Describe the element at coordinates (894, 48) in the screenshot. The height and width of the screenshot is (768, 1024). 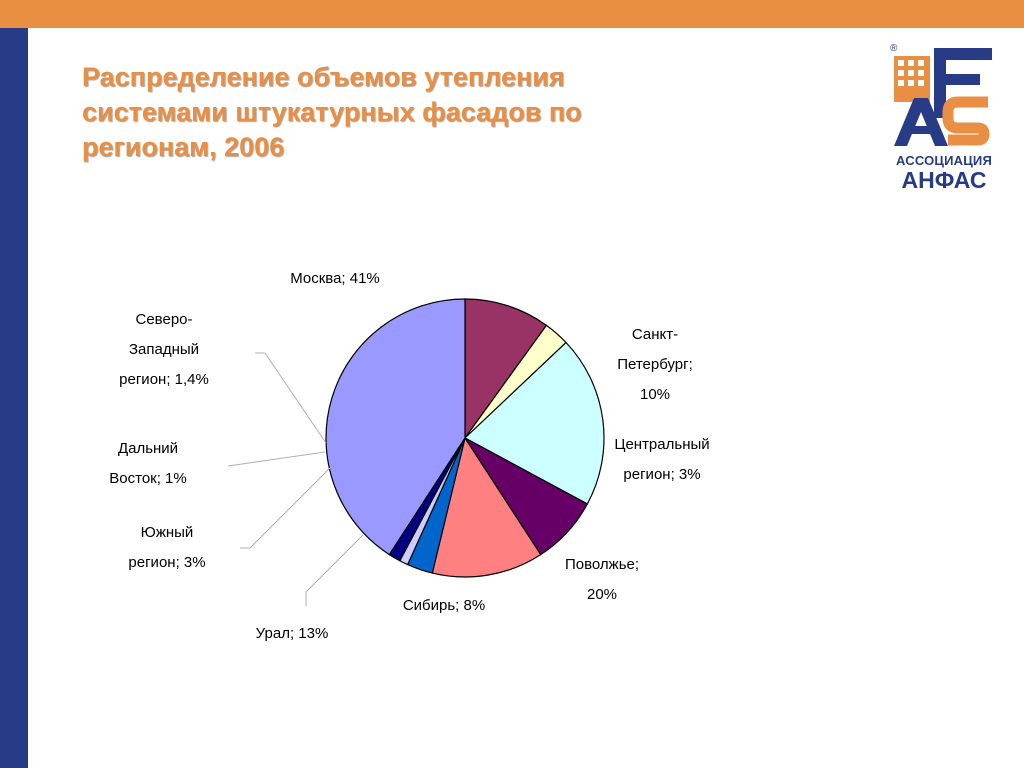
I see `registered-mark: ®` at that location.